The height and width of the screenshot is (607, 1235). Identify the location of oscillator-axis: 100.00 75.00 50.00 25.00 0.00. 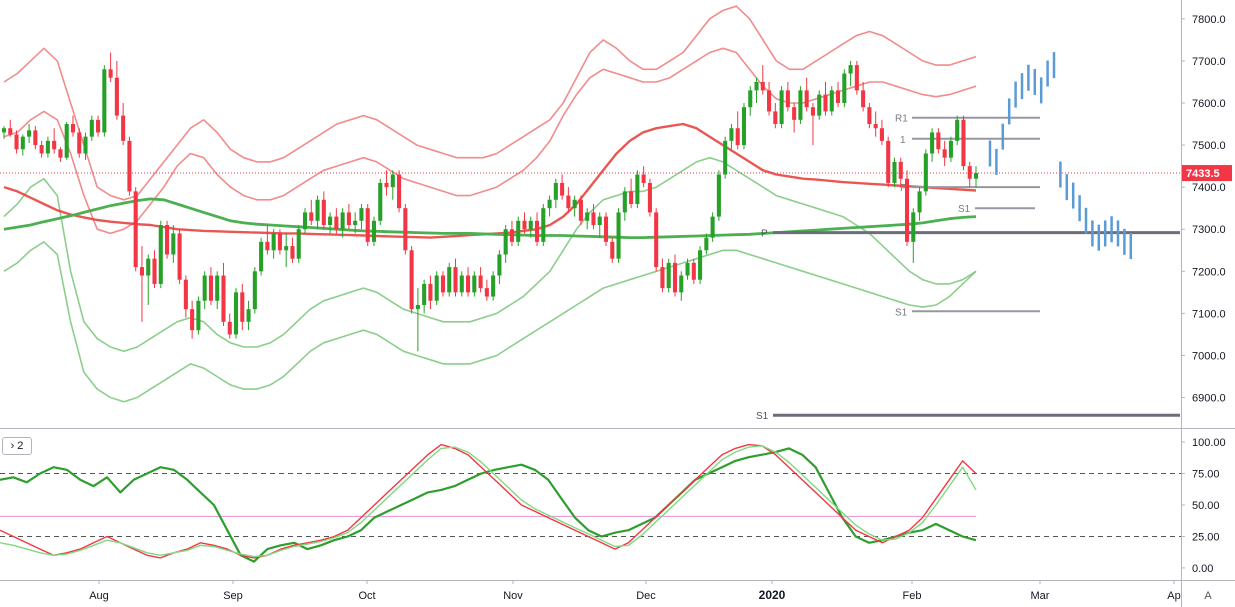
(1203, 506).